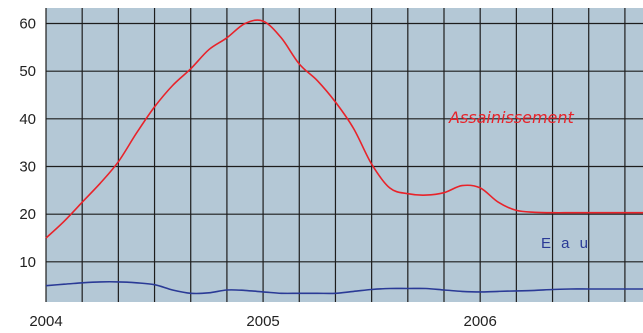  I want to click on series-line-eau, so click(344, 287).